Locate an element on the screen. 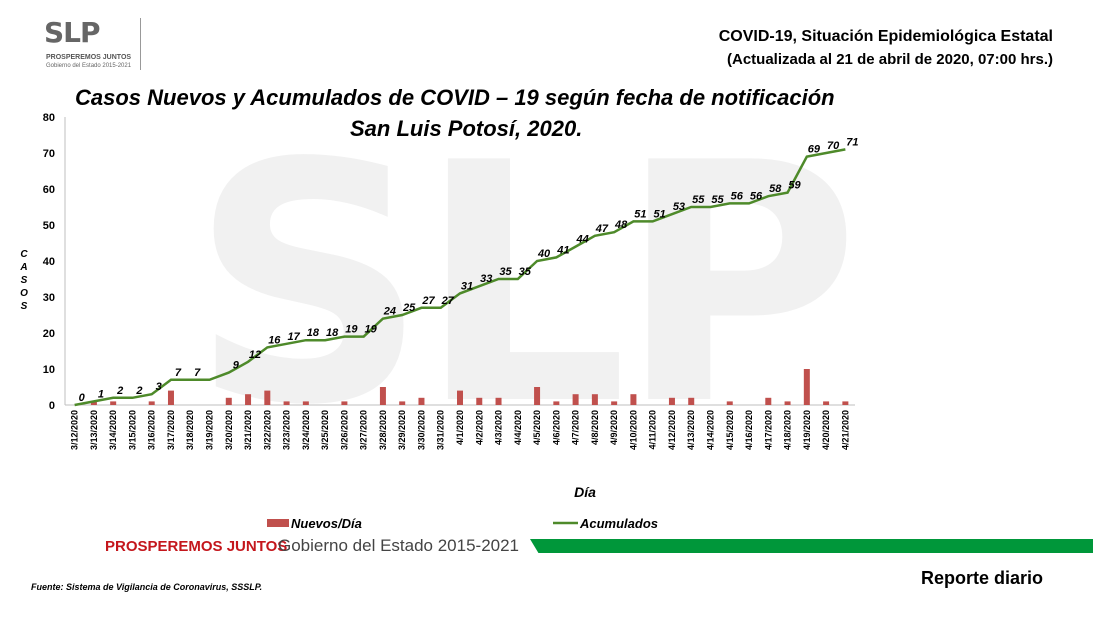 The height and width of the screenshot is (617, 1093). line-data-label: 18 is located at coordinates (313, 333).